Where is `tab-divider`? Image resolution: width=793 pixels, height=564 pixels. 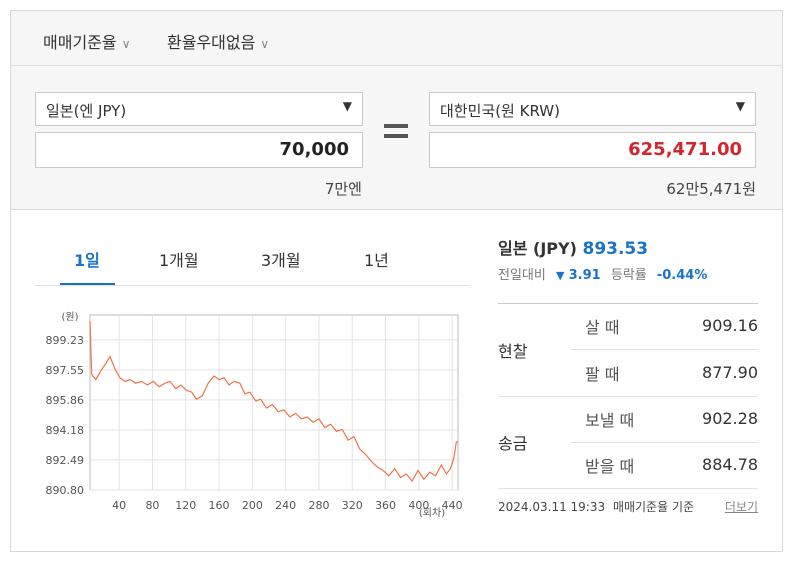 tab-divider is located at coordinates (252, 285).